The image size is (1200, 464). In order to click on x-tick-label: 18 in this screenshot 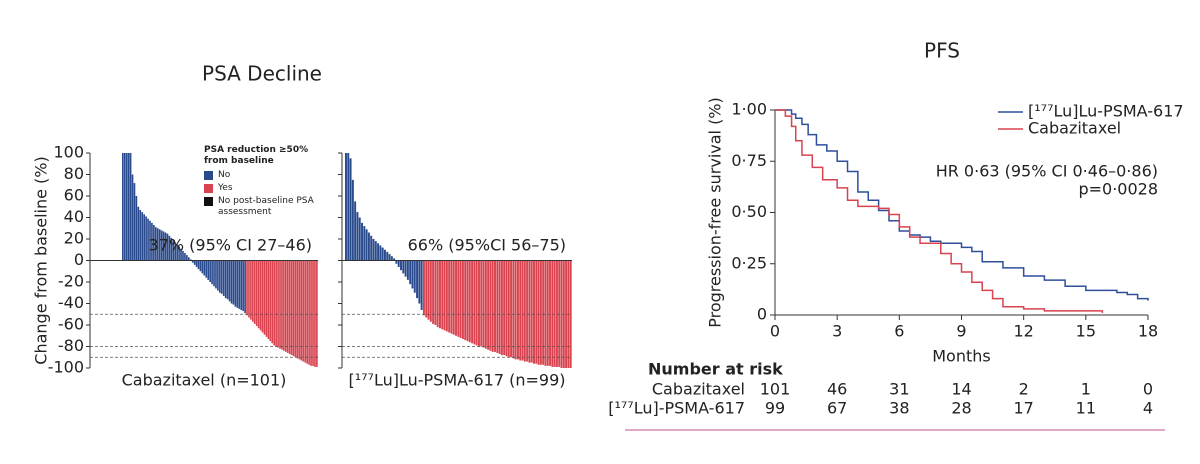, I will do `click(1148, 331)`.